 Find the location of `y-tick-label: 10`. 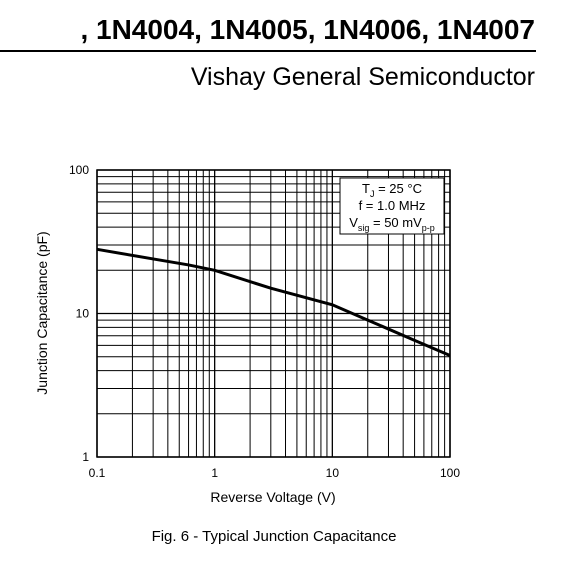

y-tick-label: 10 is located at coordinates (83, 314).